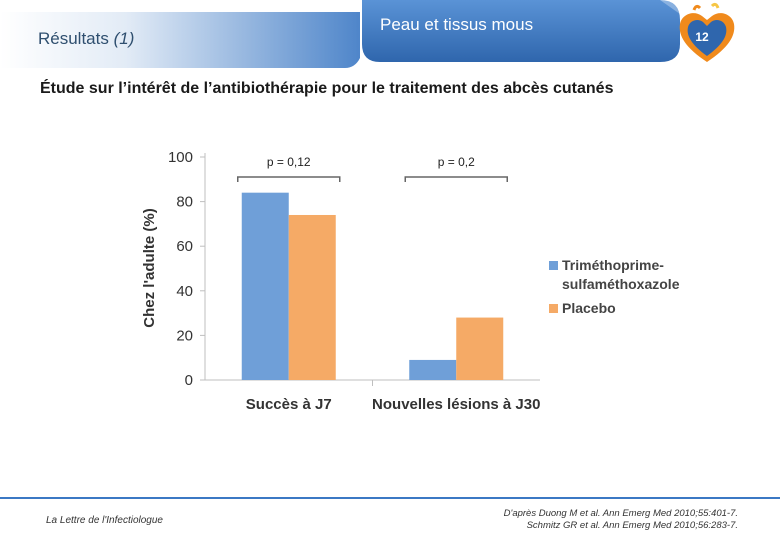 The image size is (780, 540). What do you see at coordinates (457, 24) in the screenshot?
I see `tab-title: Peau et tissus mous` at bounding box center [457, 24].